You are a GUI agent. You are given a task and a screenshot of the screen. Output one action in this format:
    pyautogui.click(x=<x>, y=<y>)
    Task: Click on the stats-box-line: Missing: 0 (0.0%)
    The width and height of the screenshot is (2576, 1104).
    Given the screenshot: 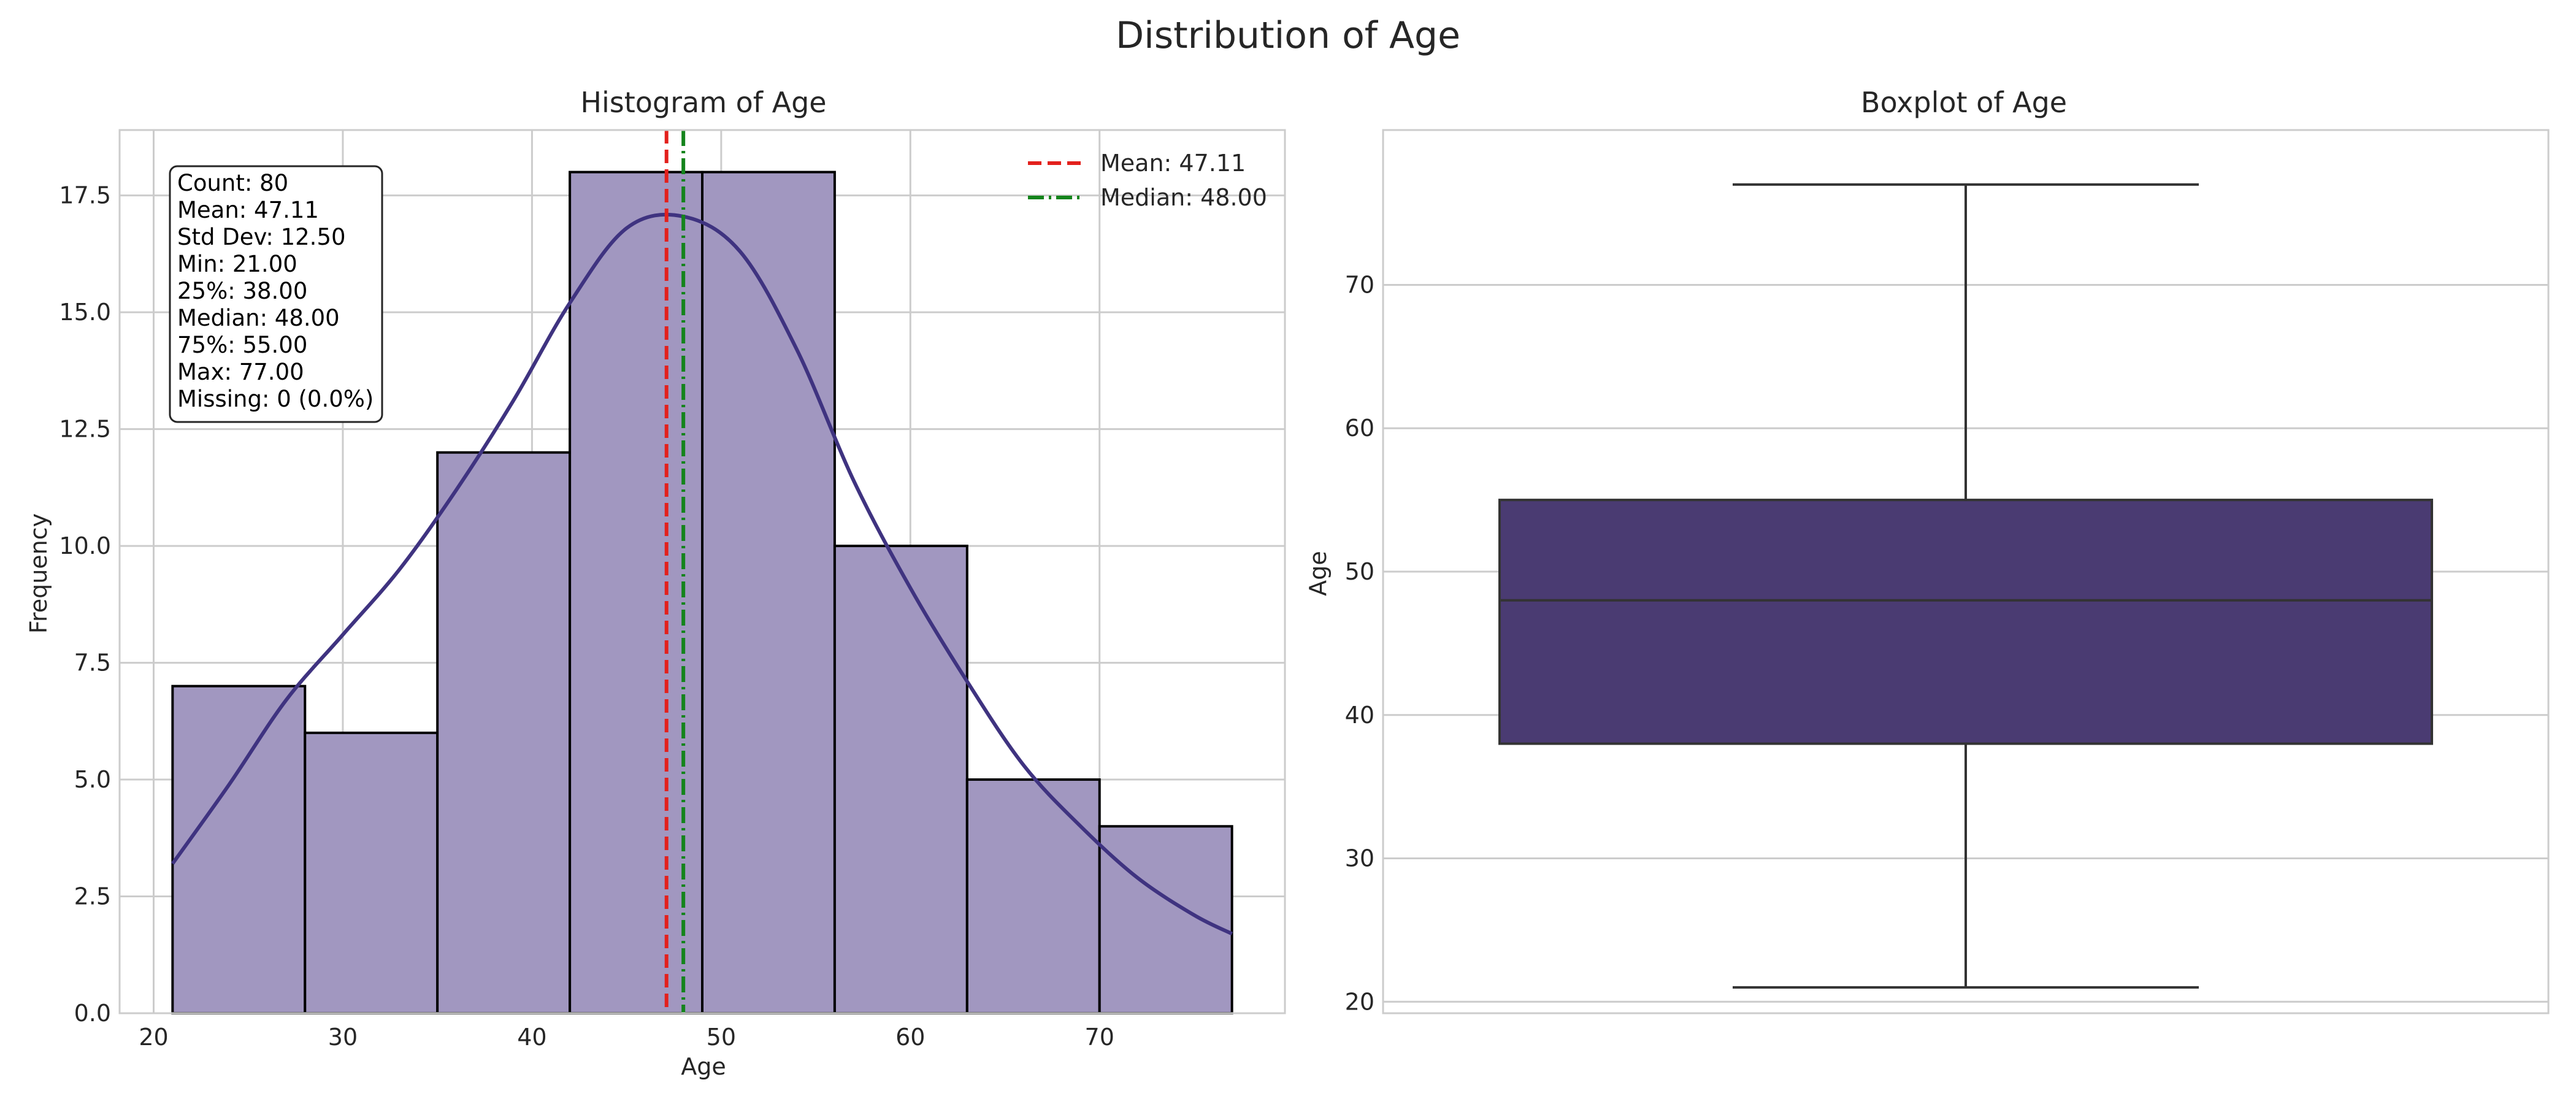 What is the action you would take?
    pyautogui.click(x=275, y=399)
    